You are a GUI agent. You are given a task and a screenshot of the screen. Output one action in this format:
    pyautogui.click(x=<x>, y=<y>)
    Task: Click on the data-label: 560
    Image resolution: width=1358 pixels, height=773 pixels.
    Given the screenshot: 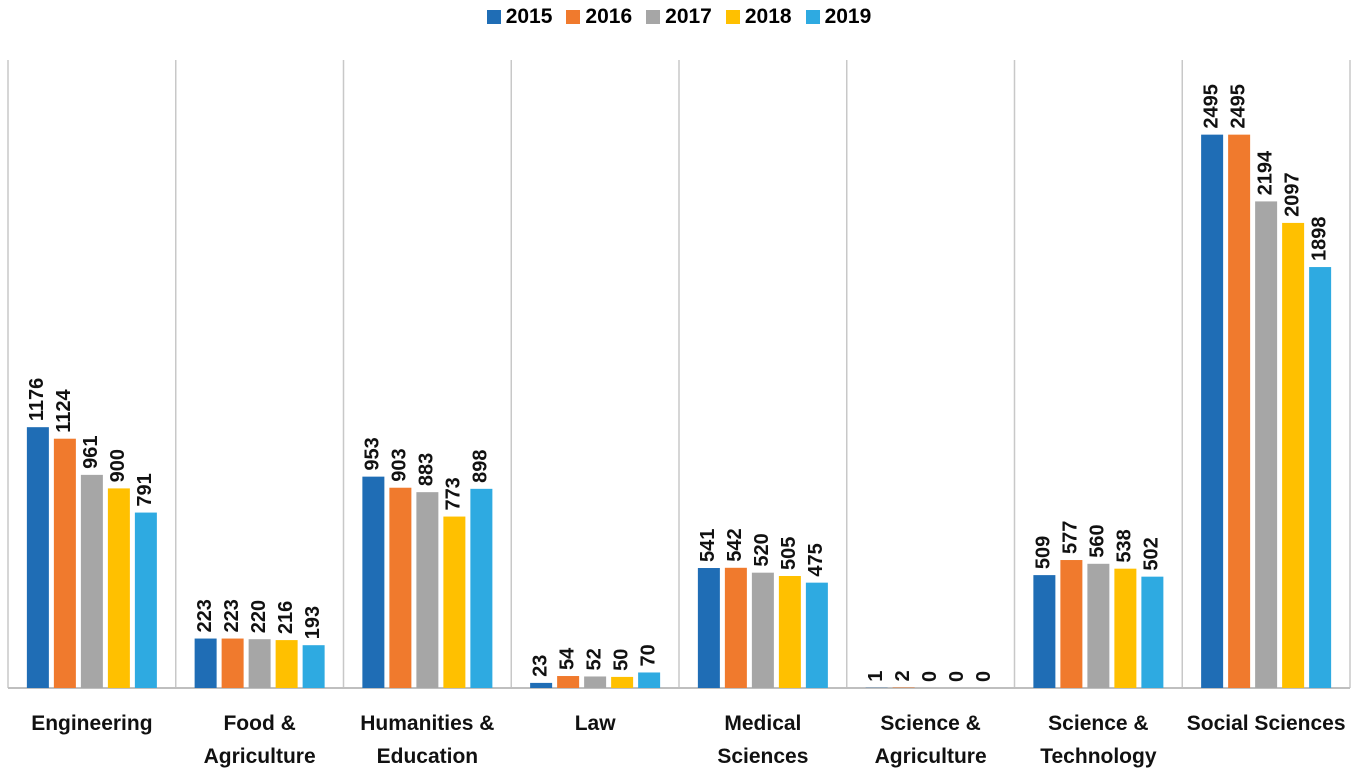 What is the action you would take?
    pyautogui.click(x=1098, y=540)
    